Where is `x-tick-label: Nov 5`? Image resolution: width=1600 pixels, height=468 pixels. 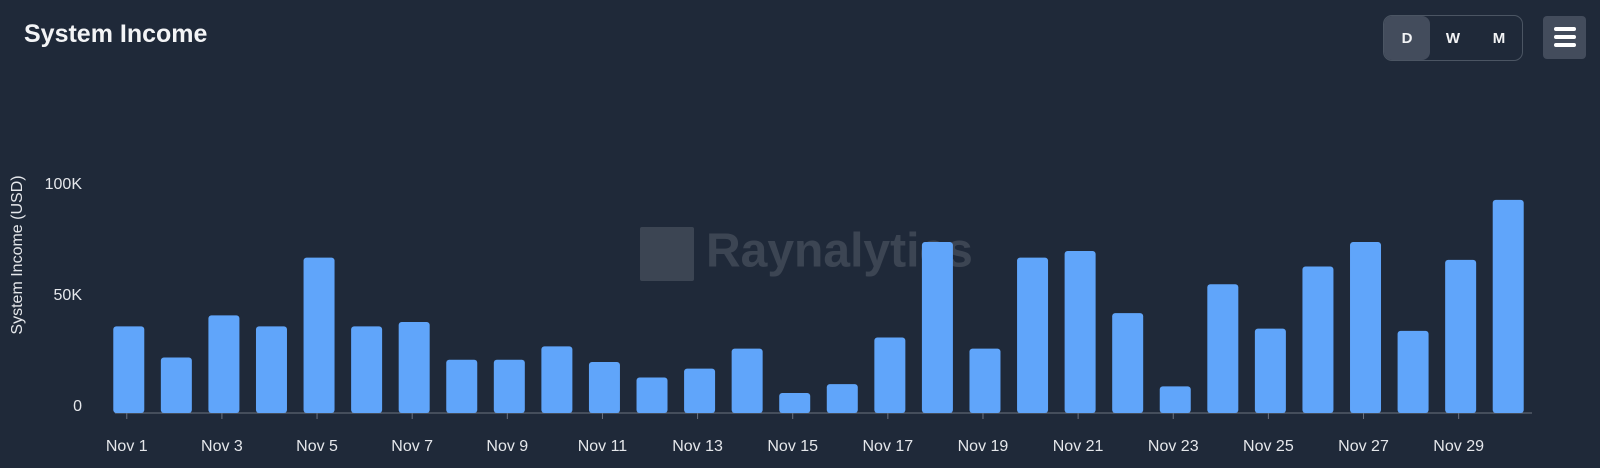
x-tick-label: Nov 5 is located at coordinates (317, 446).